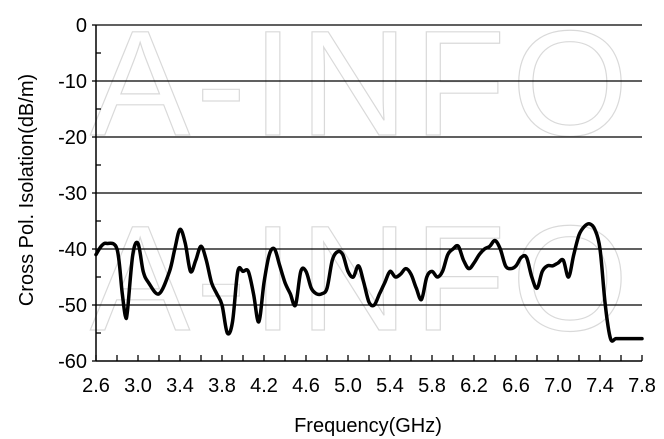  Describe the element at coordinates (81, 26) in the screenshot. I see `y-tick-label: 0` at that location.